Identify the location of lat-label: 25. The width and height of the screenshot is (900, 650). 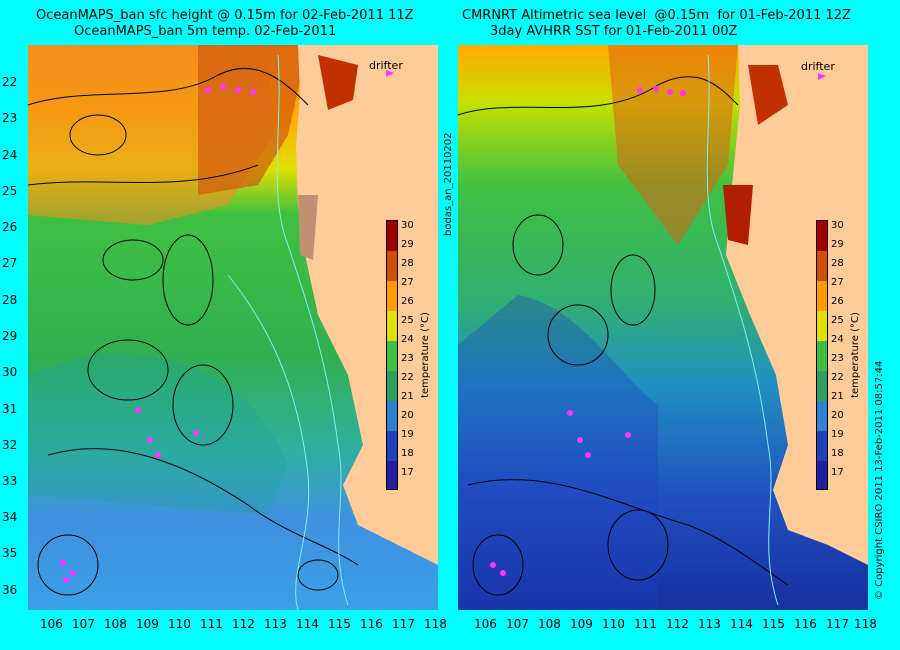
(10, 191).